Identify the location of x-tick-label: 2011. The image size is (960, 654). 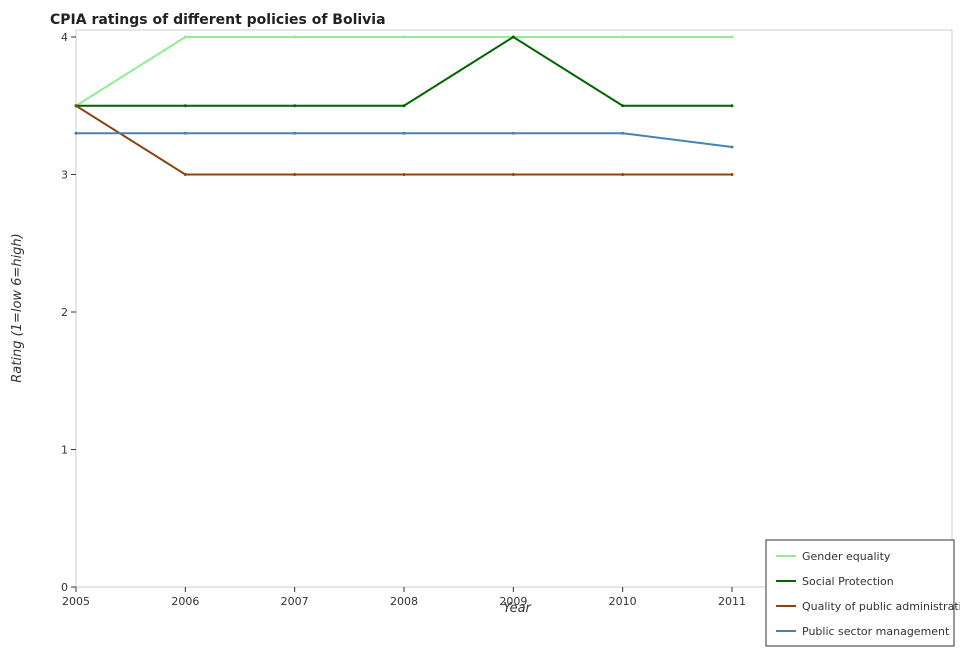
(732, 601).